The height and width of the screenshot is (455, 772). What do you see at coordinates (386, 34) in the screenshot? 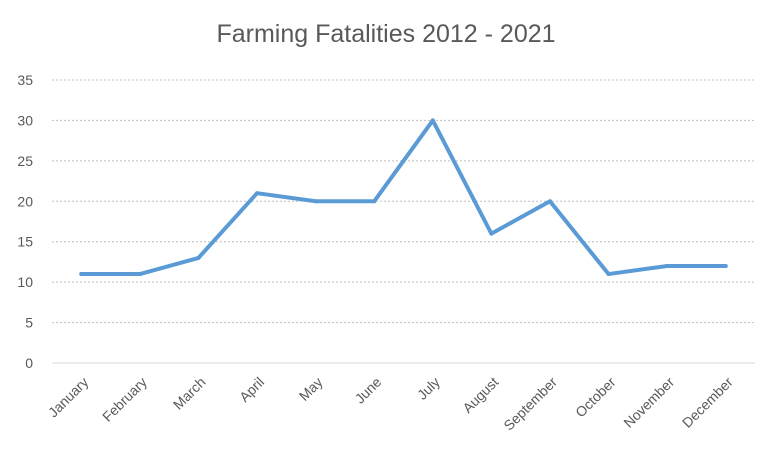
I see `chart-title: Farming Fatalities 2012 - 2021` at bounding box center [386, 34].